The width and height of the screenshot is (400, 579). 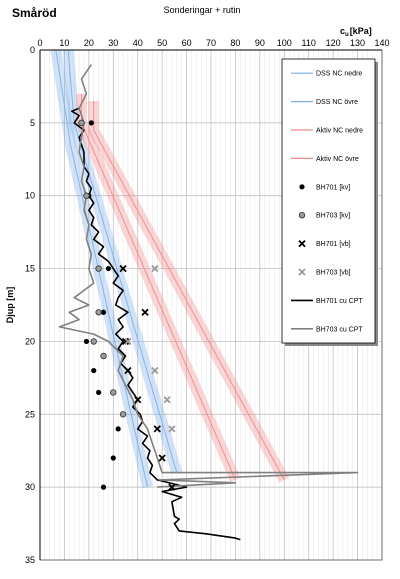 I want to click on x-tick-label: 80, so click(x=235, y=43).